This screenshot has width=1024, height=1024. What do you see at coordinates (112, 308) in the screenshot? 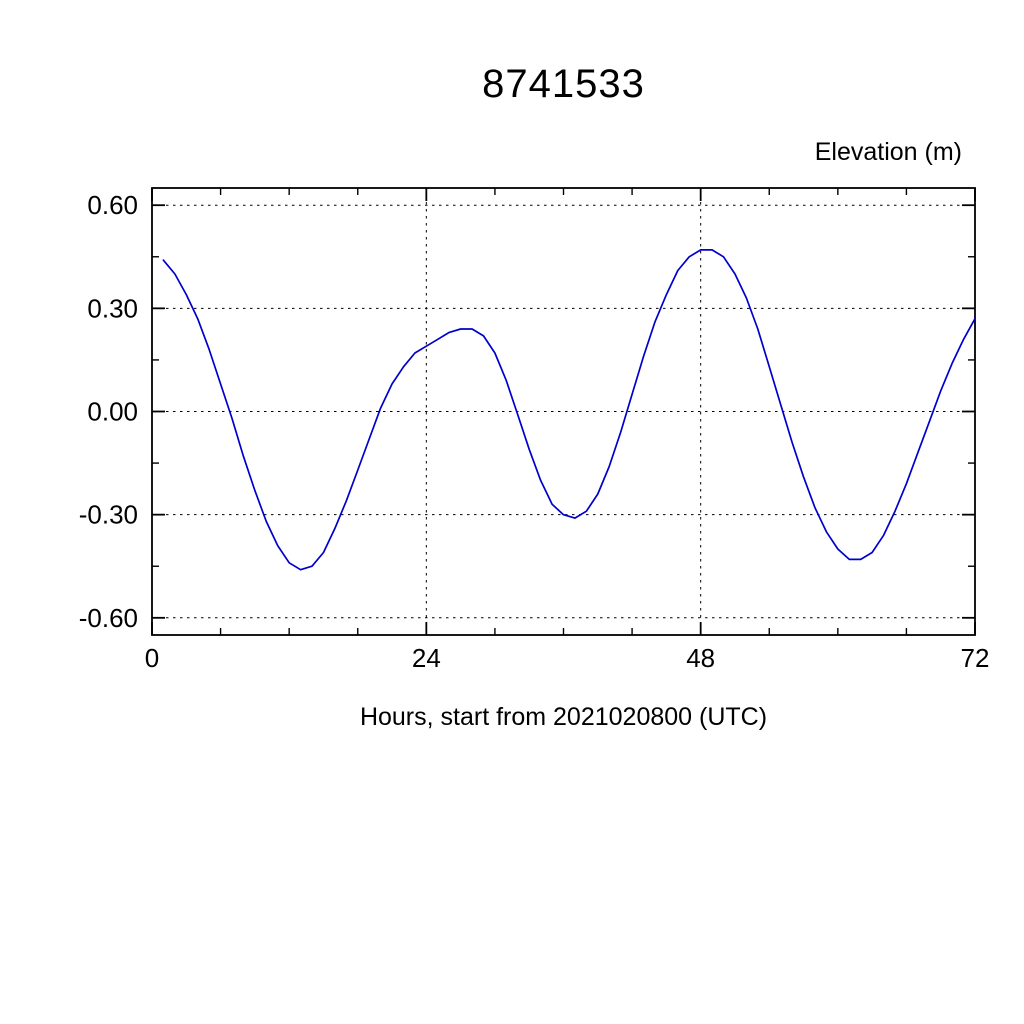
I see `y-tick-label: 0.30` at bounding box center [112, 308].